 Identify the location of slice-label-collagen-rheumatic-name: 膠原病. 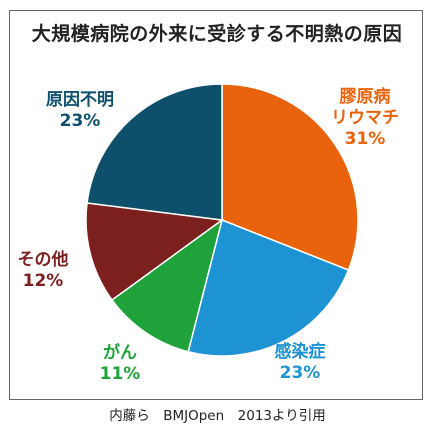
(365, 96).